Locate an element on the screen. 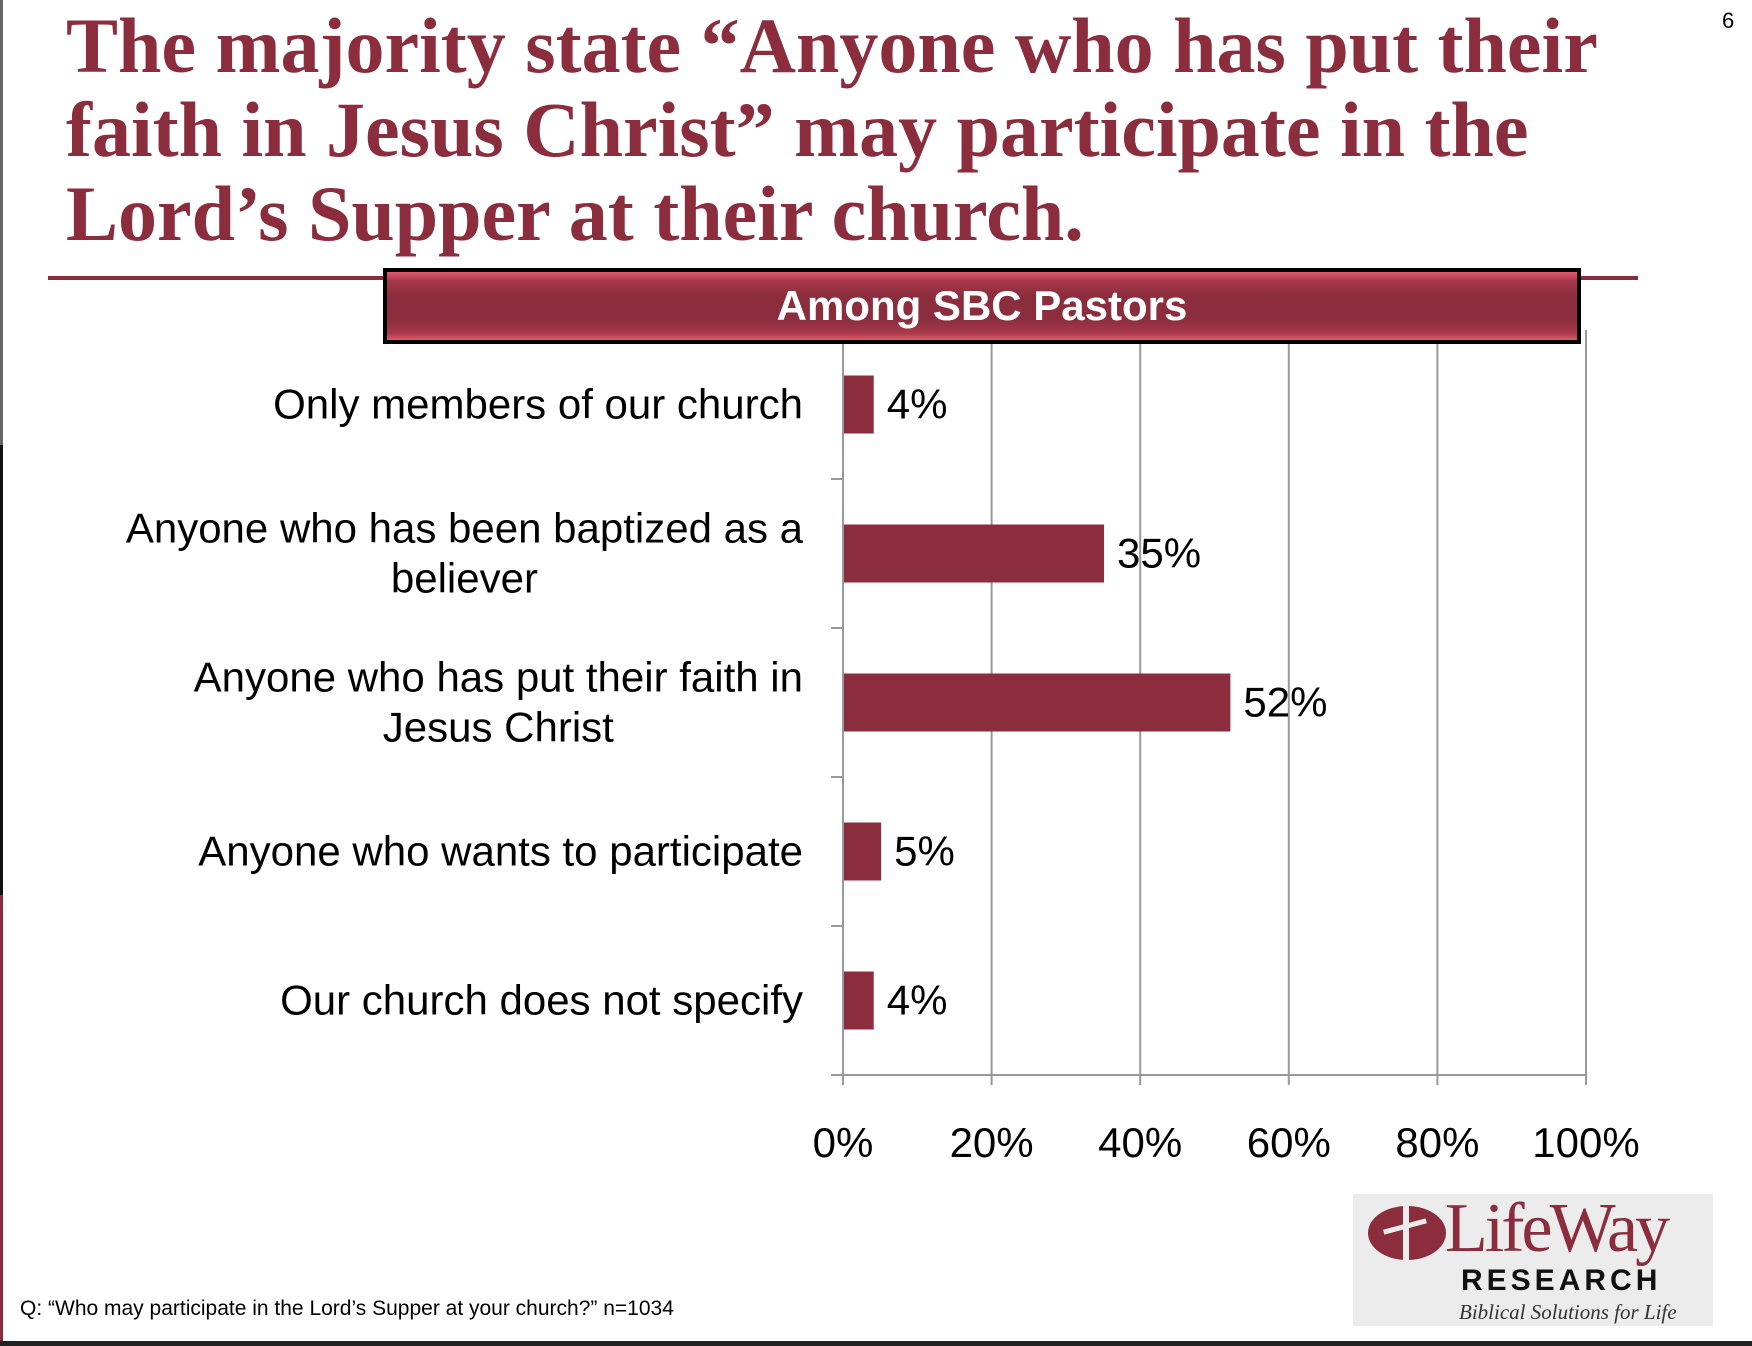 Image resolution: width=1752 pixels, height=1346 pixels. category-label: Only members of our church is located at coordinates (538, 404).